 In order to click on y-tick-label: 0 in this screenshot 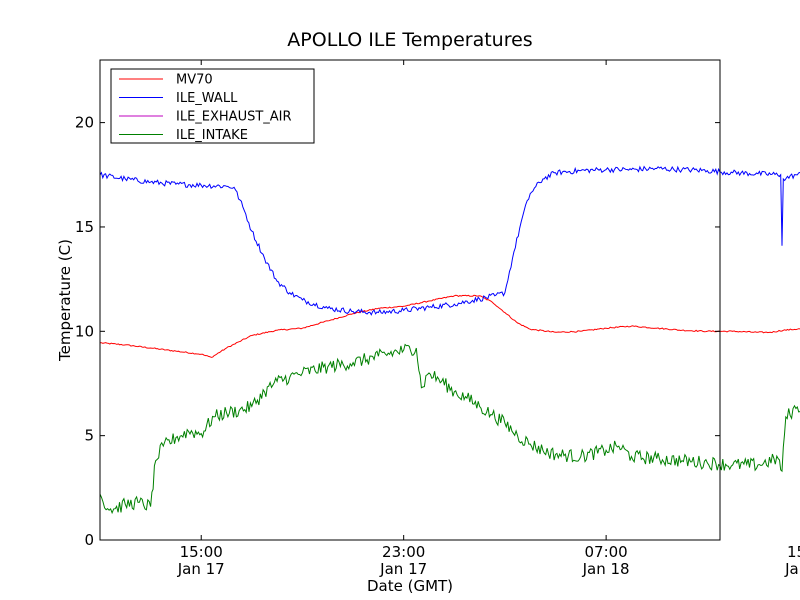, I will do `click(89, 540)`.